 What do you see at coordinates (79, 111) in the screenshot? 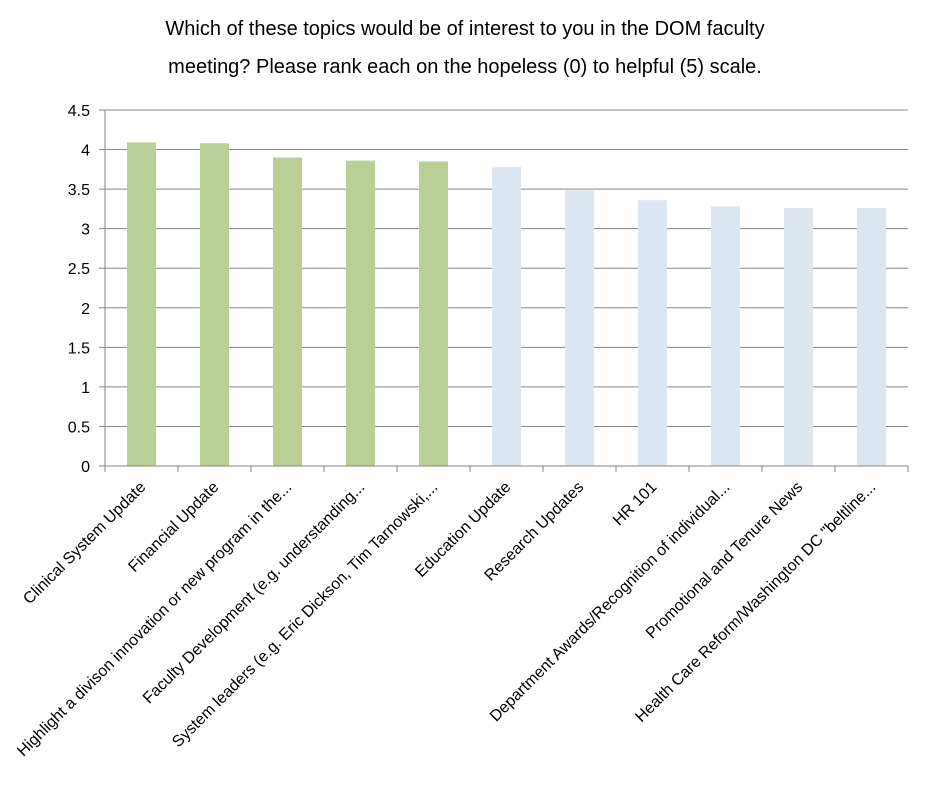
I see `y-tick-label: 4.5` at bounding box center [79, 111].